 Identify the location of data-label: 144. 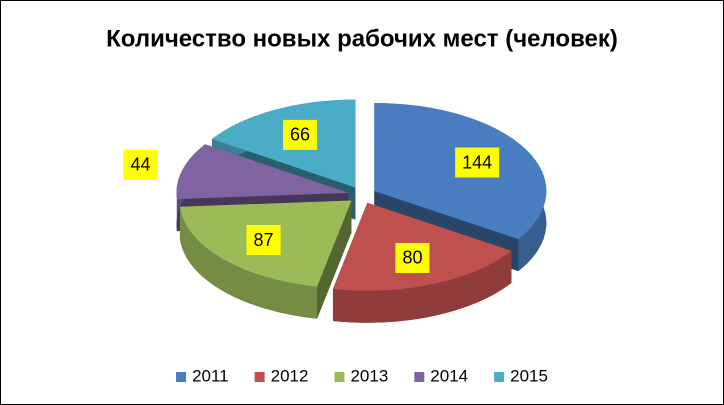
(477, 162).